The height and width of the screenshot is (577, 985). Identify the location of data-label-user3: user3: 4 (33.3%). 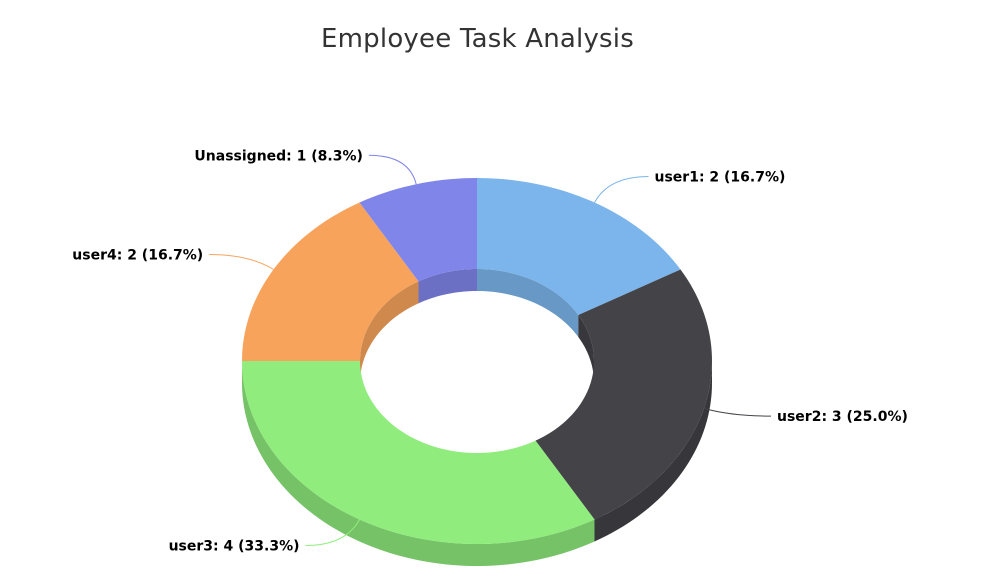
(234, 547).